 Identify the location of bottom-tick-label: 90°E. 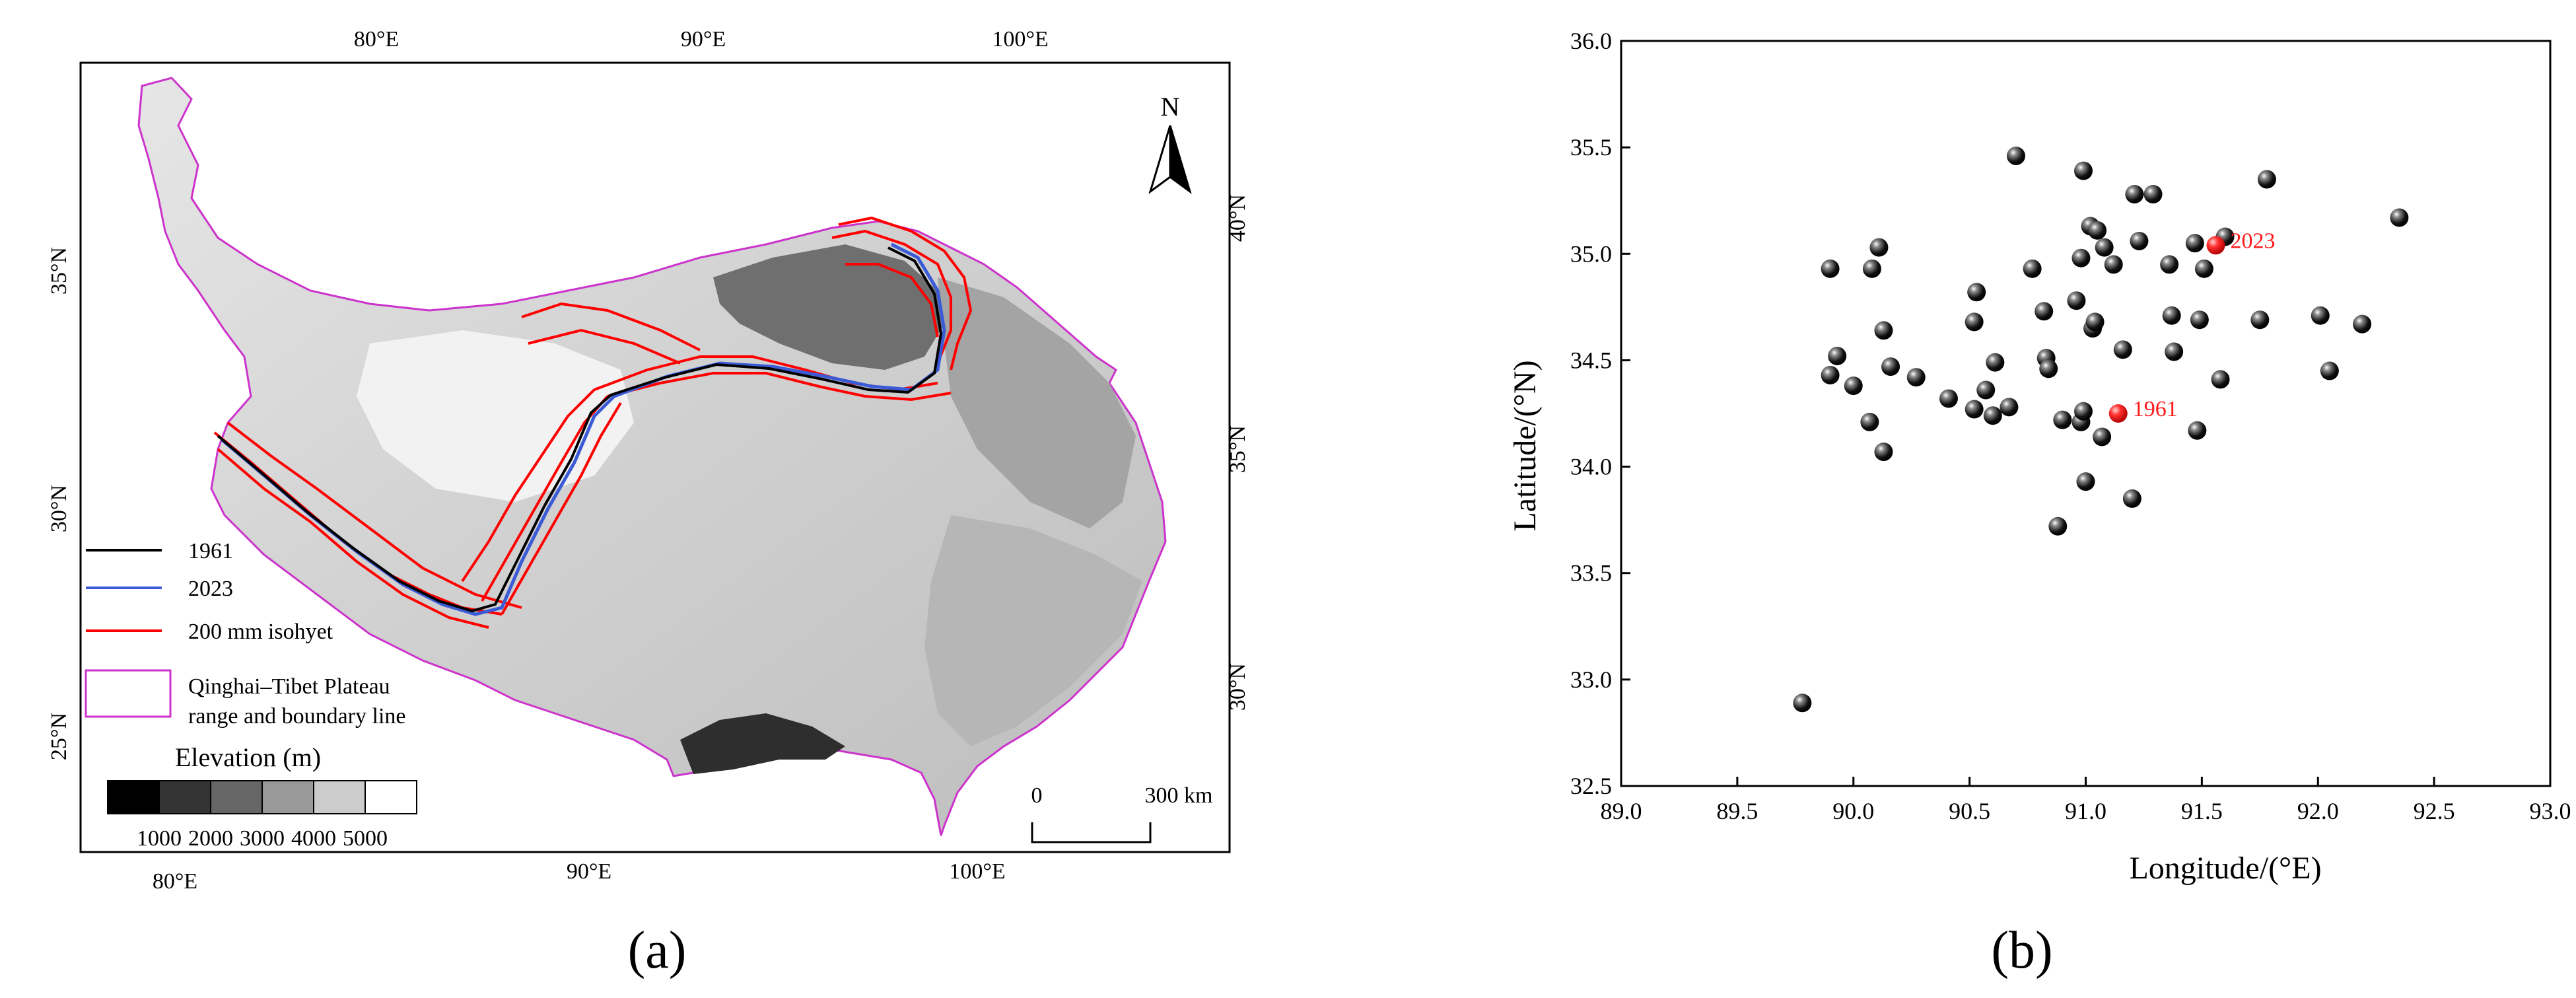
(589, 871).